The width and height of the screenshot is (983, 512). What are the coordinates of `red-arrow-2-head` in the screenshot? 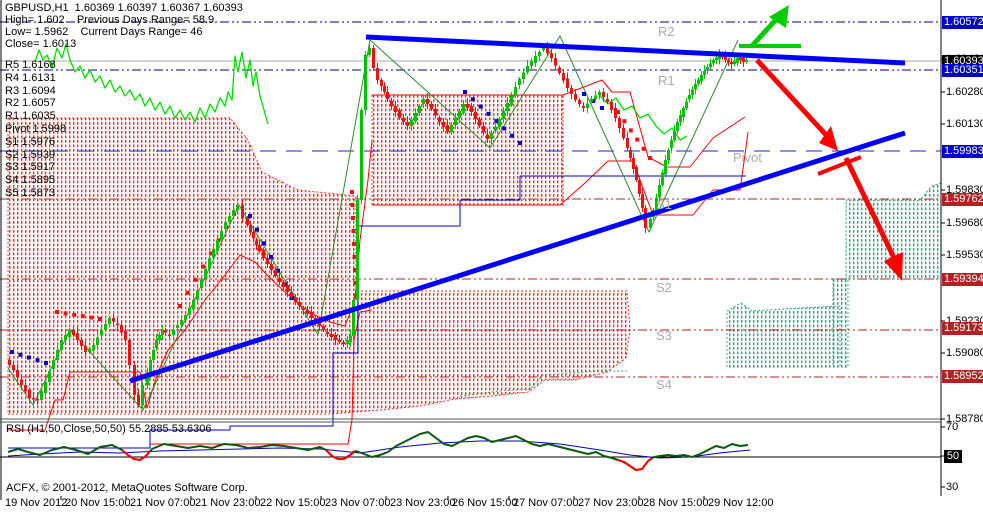 It's located at (893, 266).